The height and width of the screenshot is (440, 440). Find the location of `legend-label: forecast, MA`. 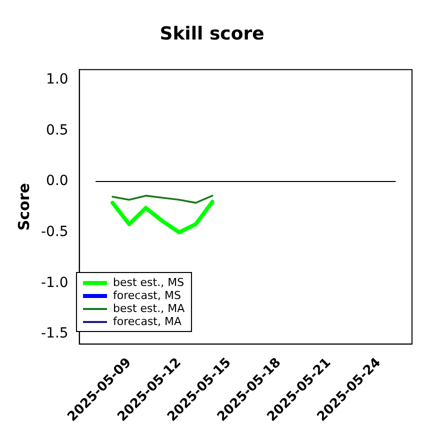

legend-label: forecast, MA is located at coordinates (147, 321).